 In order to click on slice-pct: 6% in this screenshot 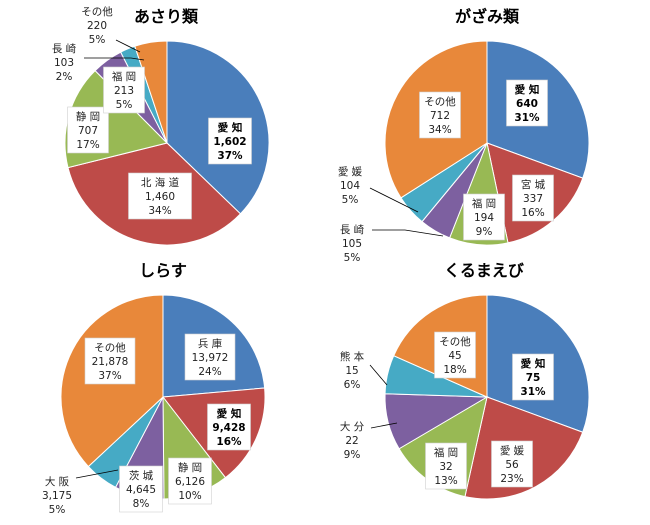, I will do `click(352, 385)`.